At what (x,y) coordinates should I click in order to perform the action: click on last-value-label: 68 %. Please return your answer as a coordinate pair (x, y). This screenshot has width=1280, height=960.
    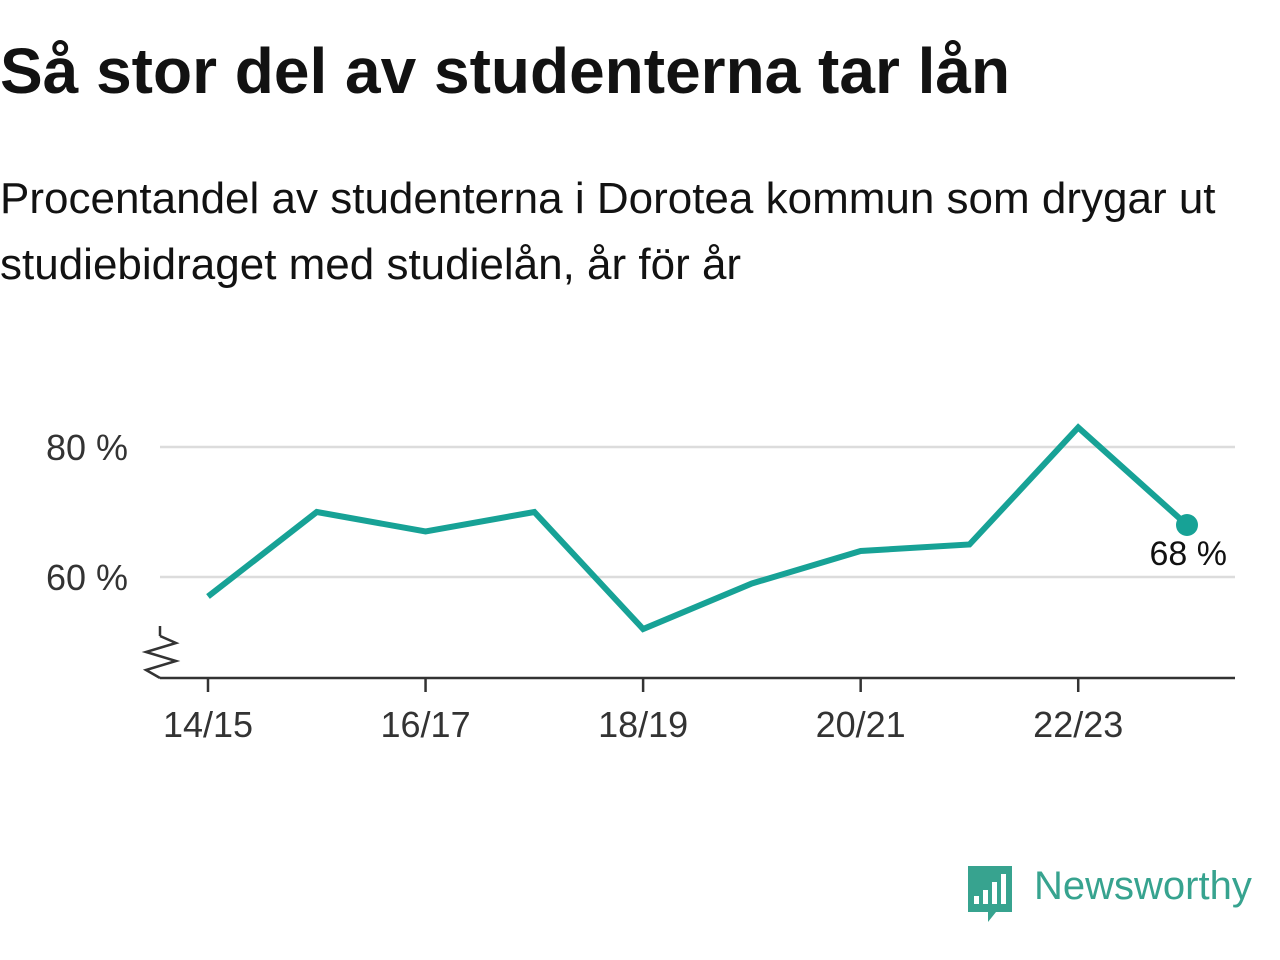
    Looking at the image, I should click on (1189, 554).